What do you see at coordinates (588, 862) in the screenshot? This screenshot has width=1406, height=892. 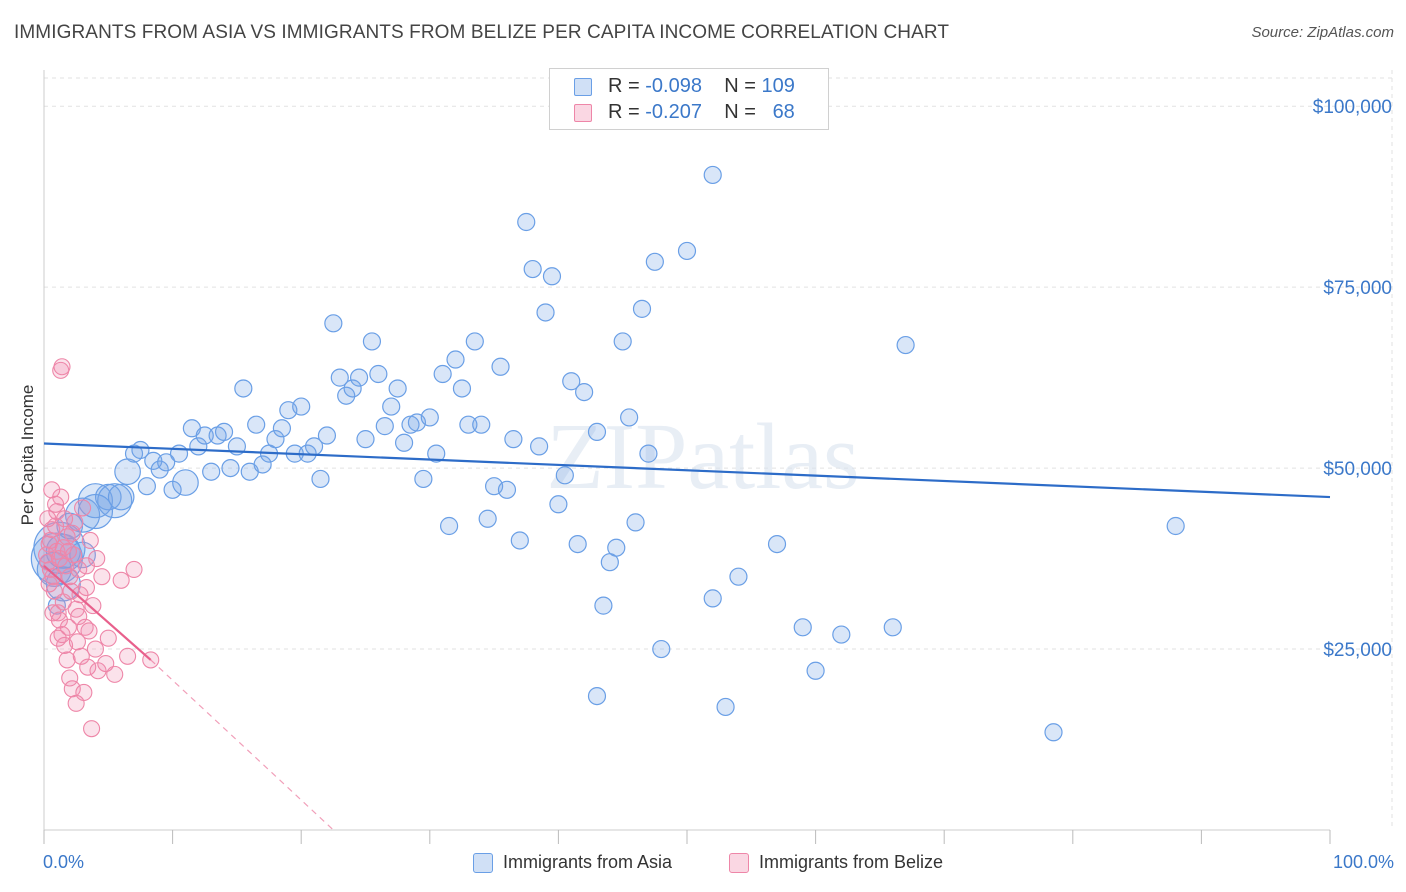 I see `bottom-legend-label-asia: Immigrants from Asia` at bounding box center [588, 862].